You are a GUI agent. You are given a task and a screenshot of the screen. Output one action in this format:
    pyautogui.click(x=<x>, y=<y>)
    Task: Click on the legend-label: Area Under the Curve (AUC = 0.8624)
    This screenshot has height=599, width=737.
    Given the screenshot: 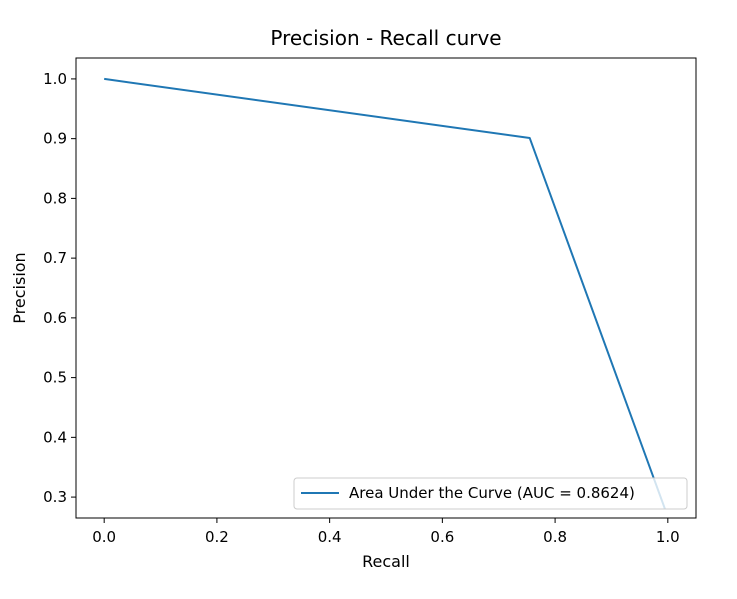 What is the action you would take?
    pyautogui.click(x=492, y=493)
    